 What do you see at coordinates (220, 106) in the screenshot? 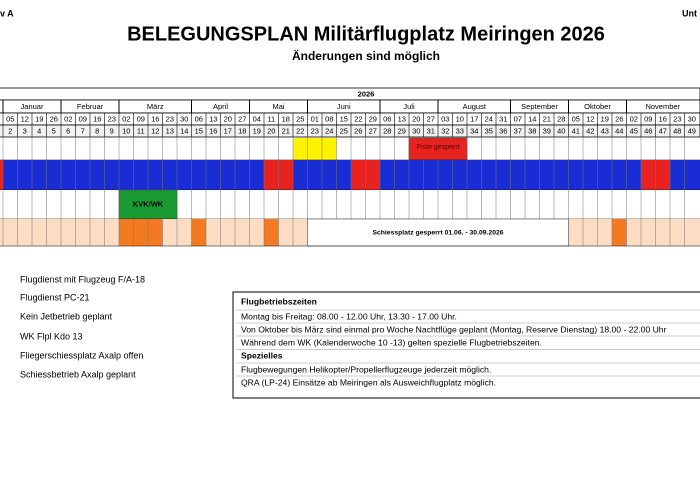
I see `month-label: April` at bounding box center [220, 106].